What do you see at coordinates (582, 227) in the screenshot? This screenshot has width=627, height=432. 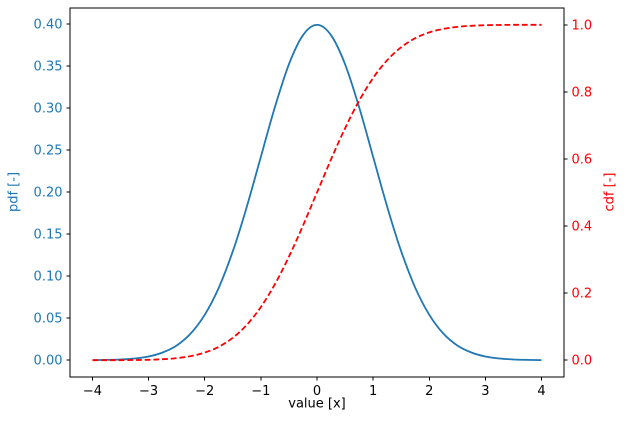 I see `y-right-tick-label: 0.4` at bounding box center [582, 227].